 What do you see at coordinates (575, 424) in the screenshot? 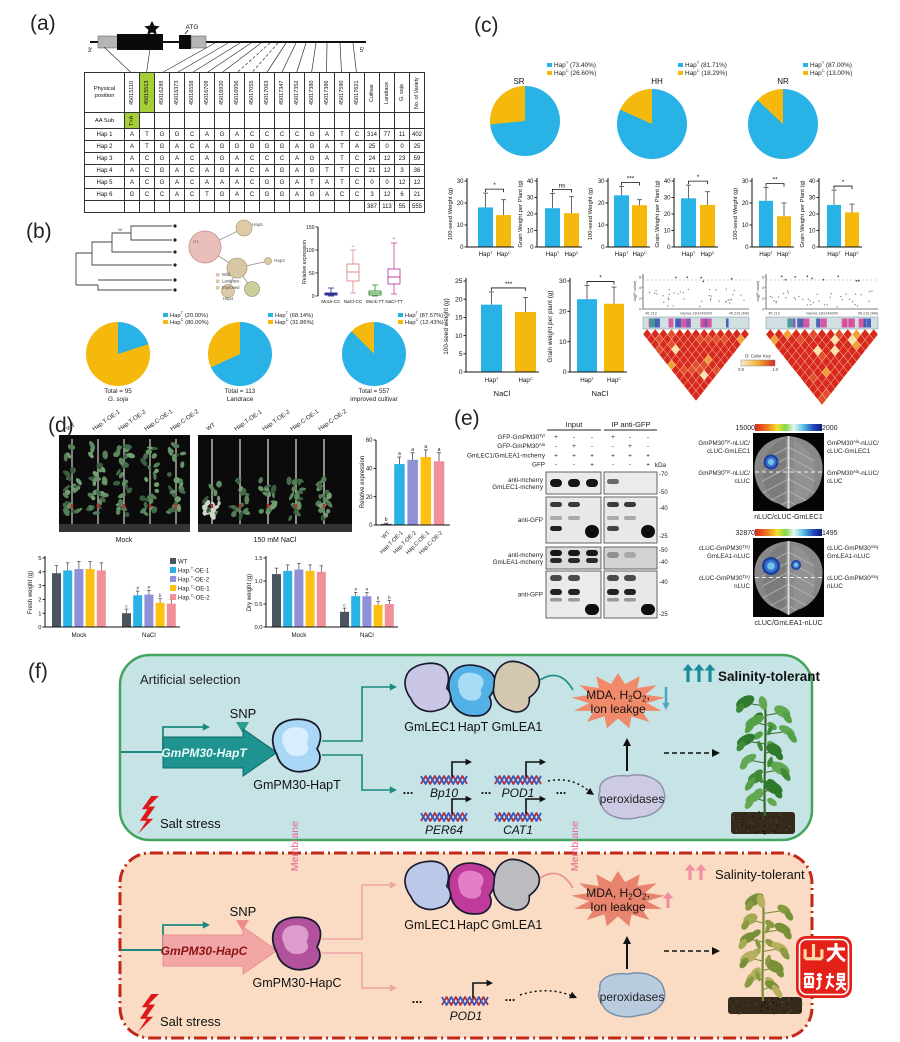
I see `svg-text: Input` at bounding box center [575, 424].